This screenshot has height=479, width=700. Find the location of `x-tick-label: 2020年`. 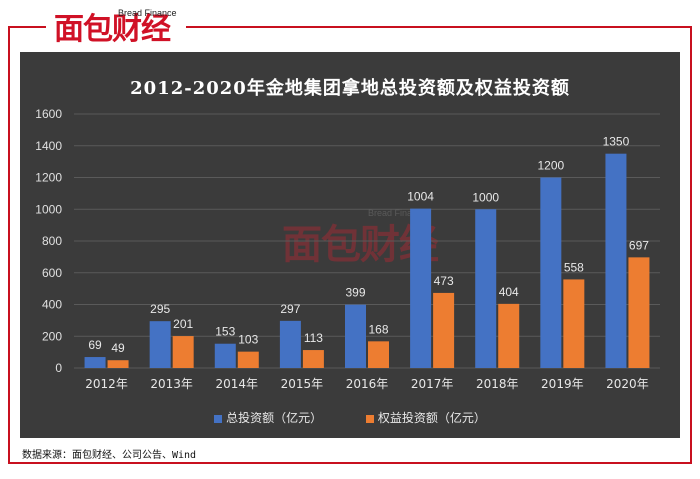

x-tick-label: 2020年 is located at coordinates (627, 384).